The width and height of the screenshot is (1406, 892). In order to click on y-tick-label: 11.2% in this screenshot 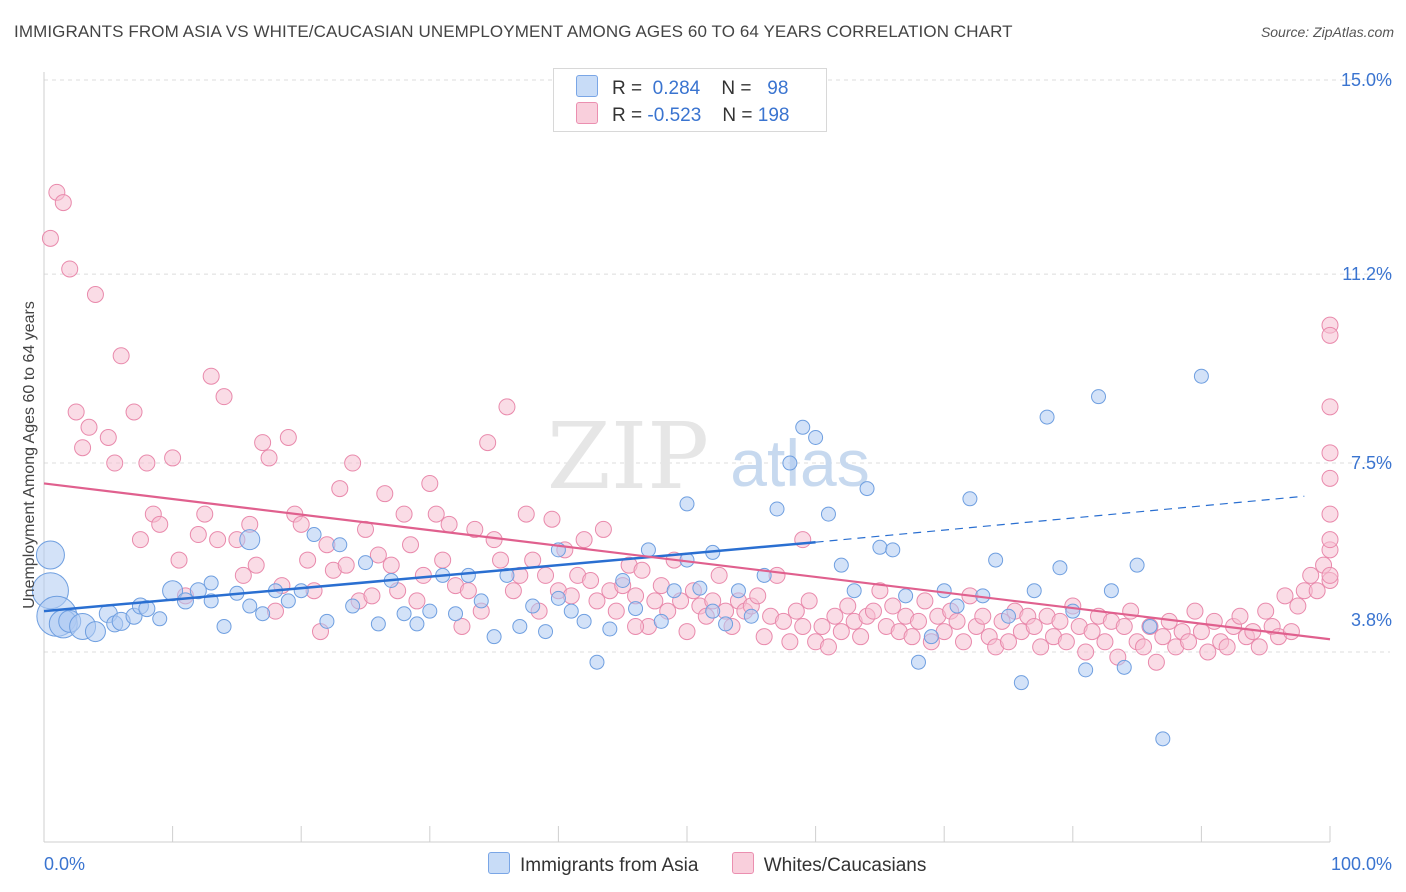, I will do `click(1367, 274)`.